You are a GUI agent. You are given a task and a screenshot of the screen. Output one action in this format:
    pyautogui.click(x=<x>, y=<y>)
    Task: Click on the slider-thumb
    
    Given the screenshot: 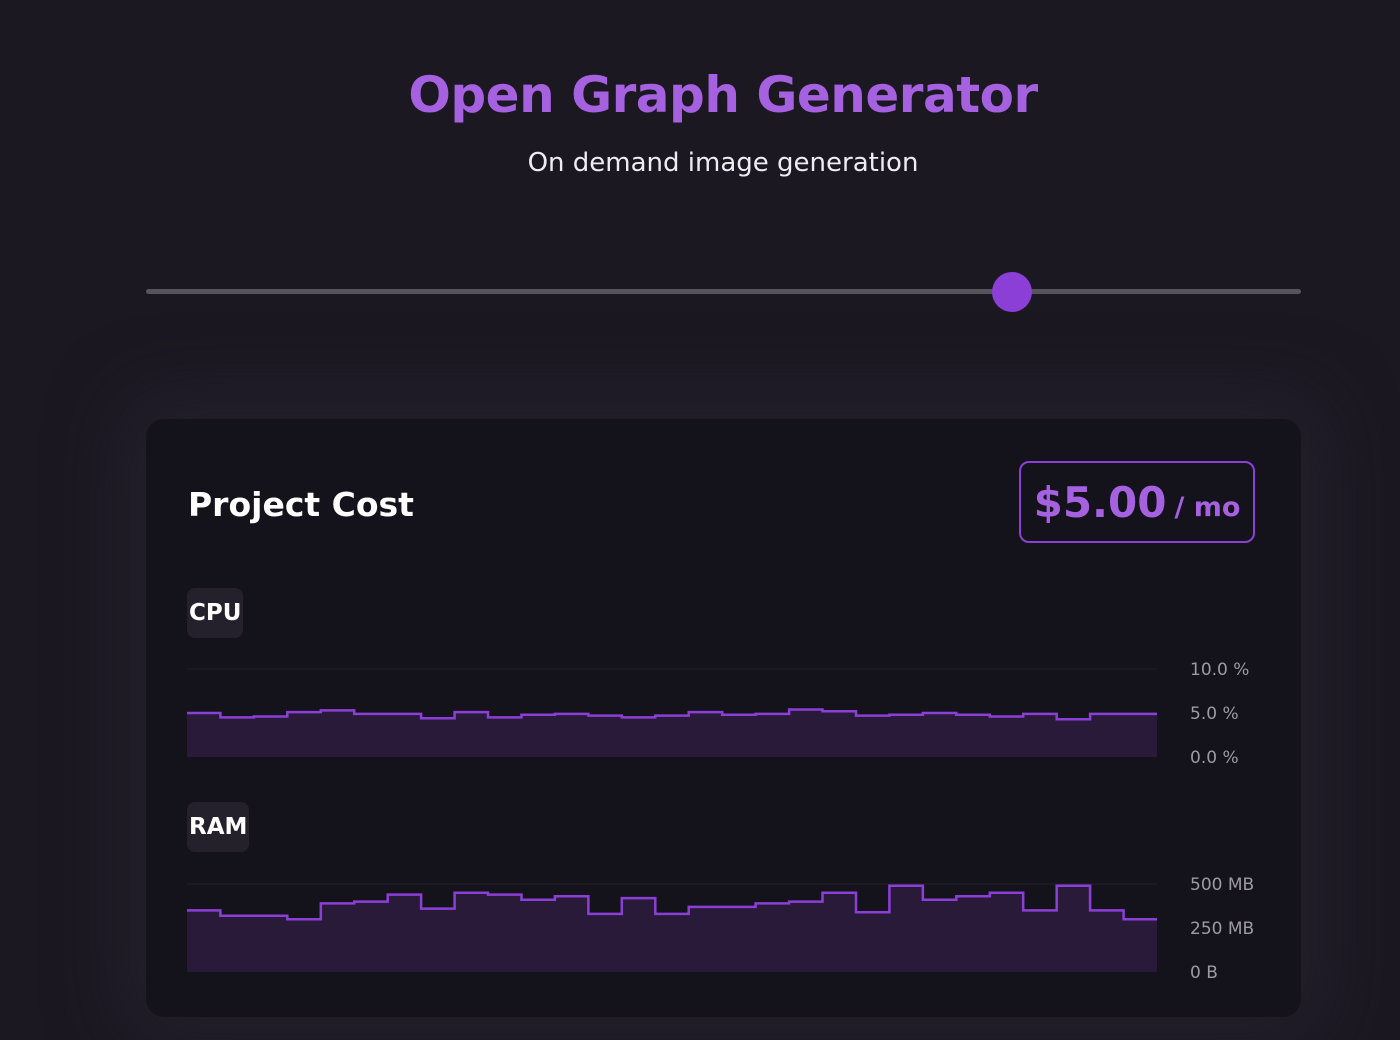 What is the action you would take?
    pyautogui.click(x=1012, y=292)
    